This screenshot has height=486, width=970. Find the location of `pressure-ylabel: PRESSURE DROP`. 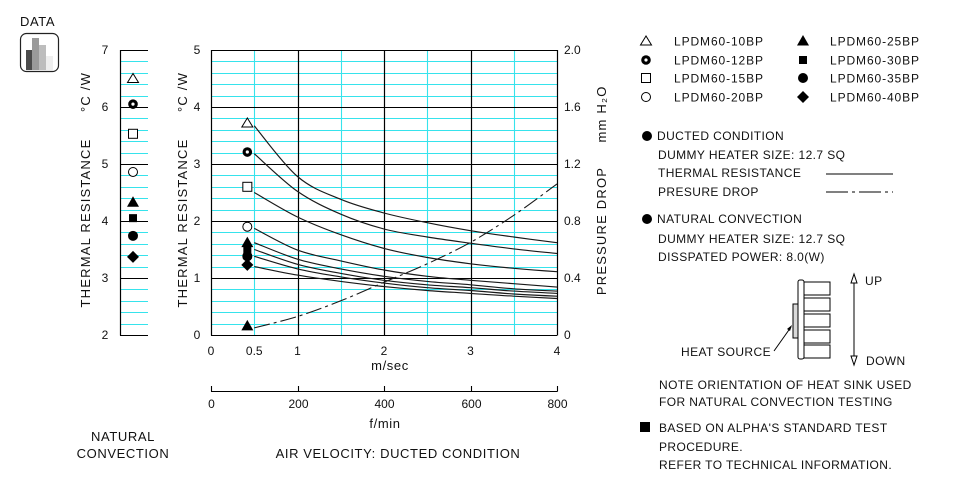

pressure-ylabel: PRESSURE DROP is located at coordinates (601, 231).